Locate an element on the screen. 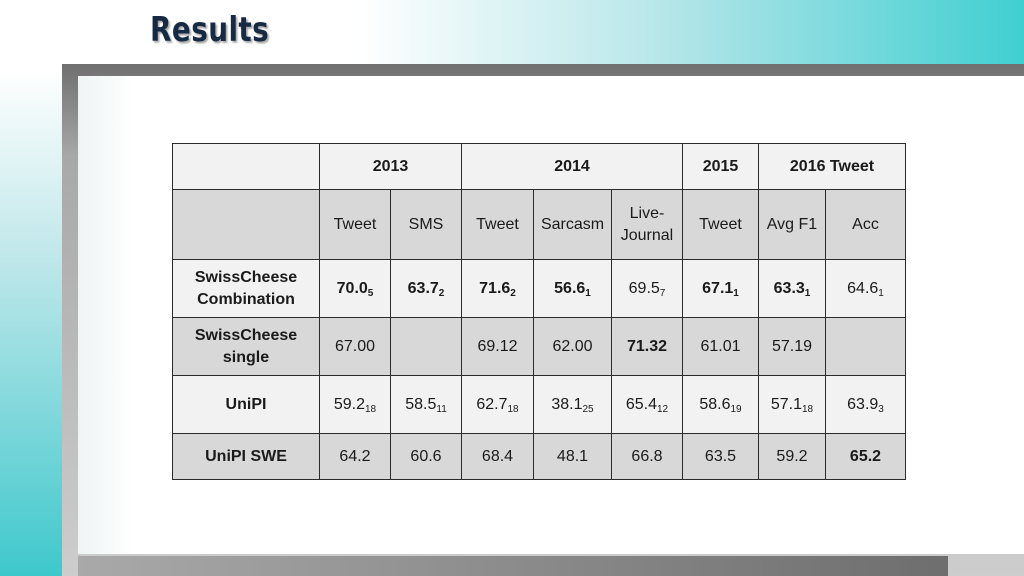 The image size is (1024, 576). table-cell: 58.619 is located at coordinates (720, 404).